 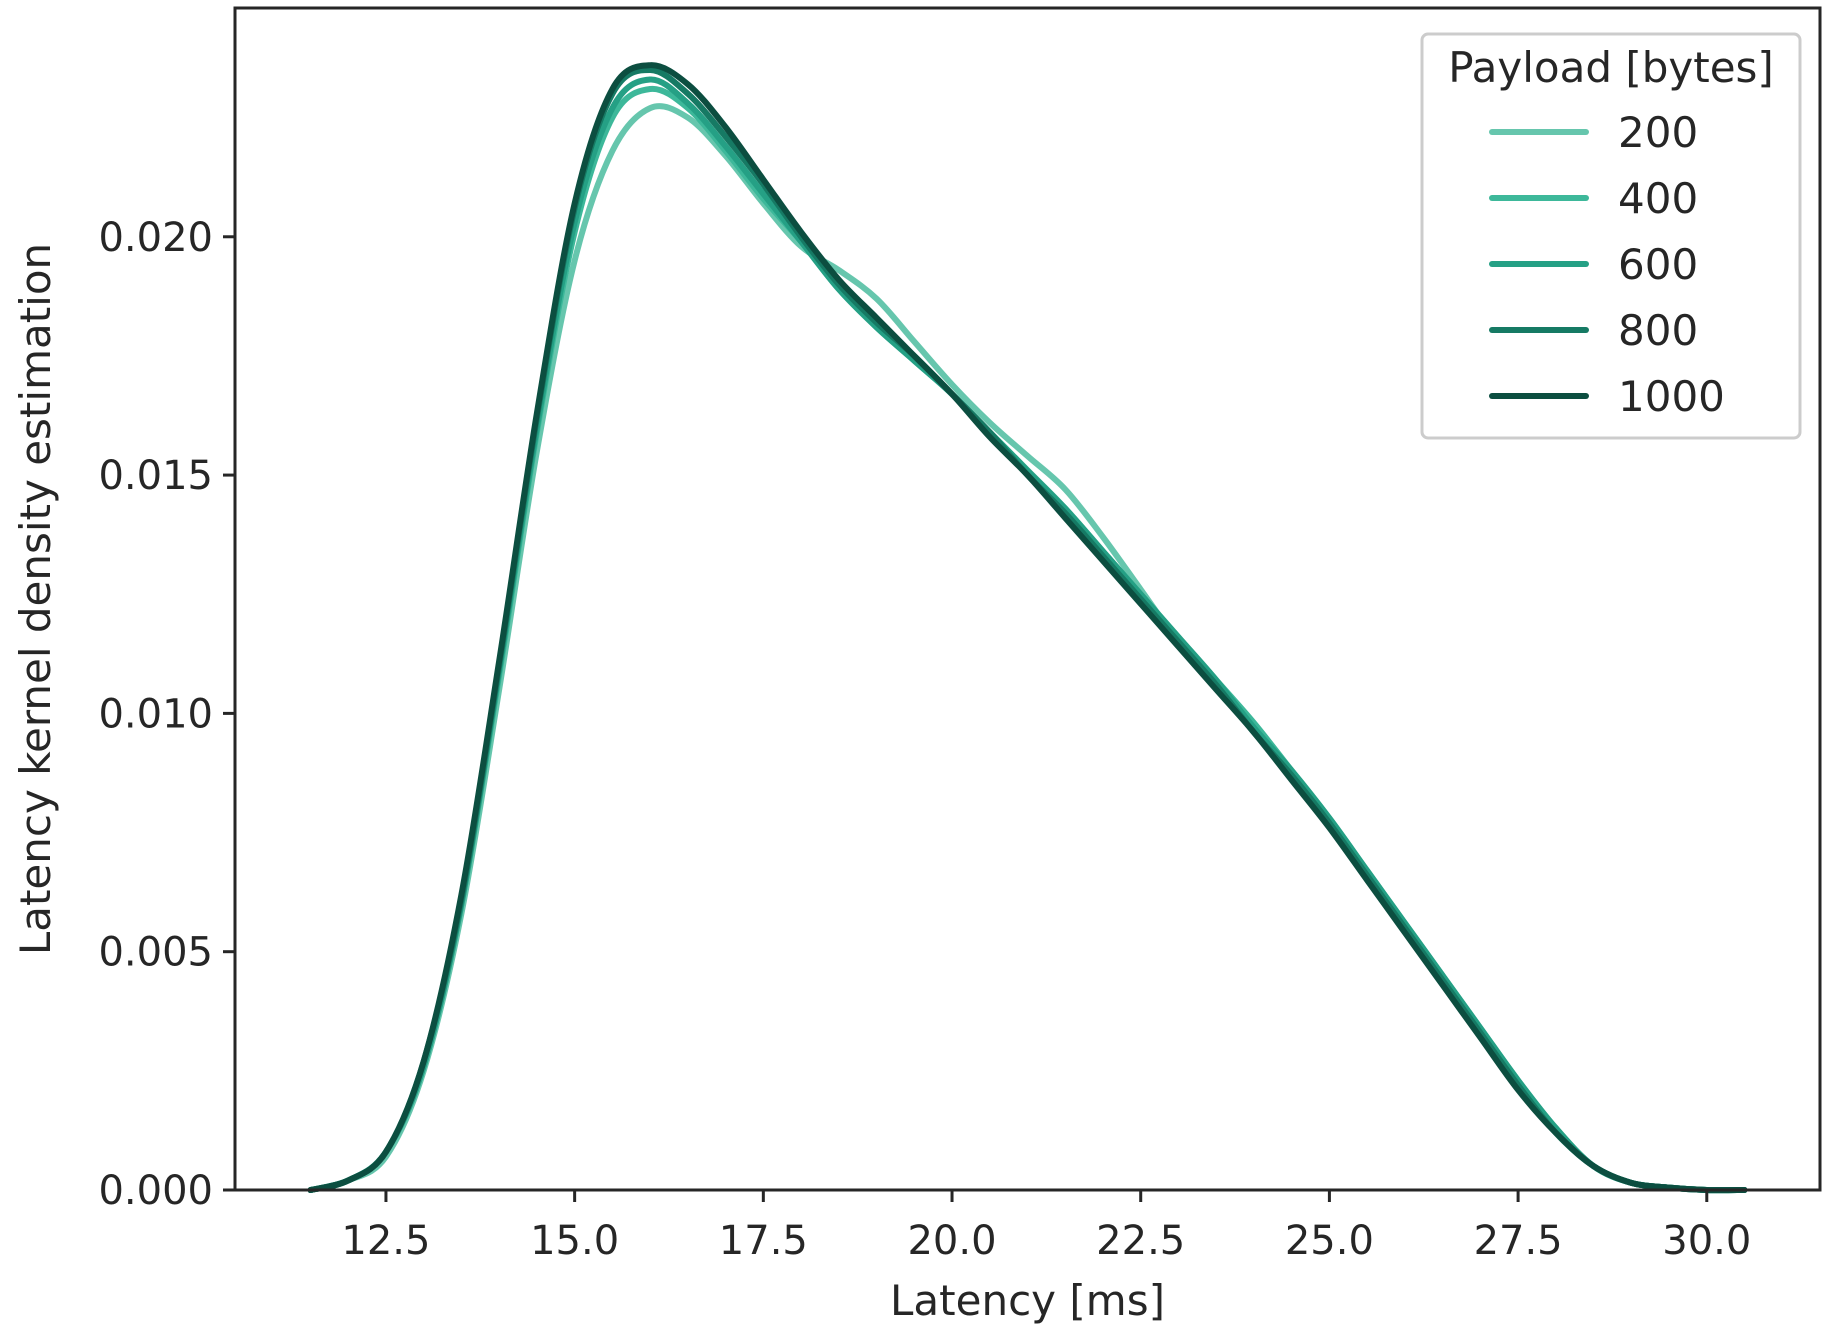 I want to click on y-tick-label: 0.005, so click(x=155, y=953).